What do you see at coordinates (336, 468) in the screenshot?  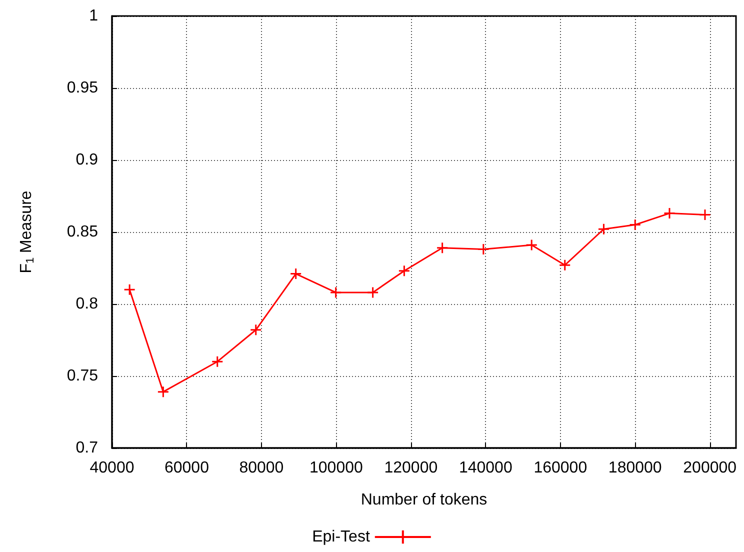 I see `x-tick-label: 100000` at bounding box center [336, 468].